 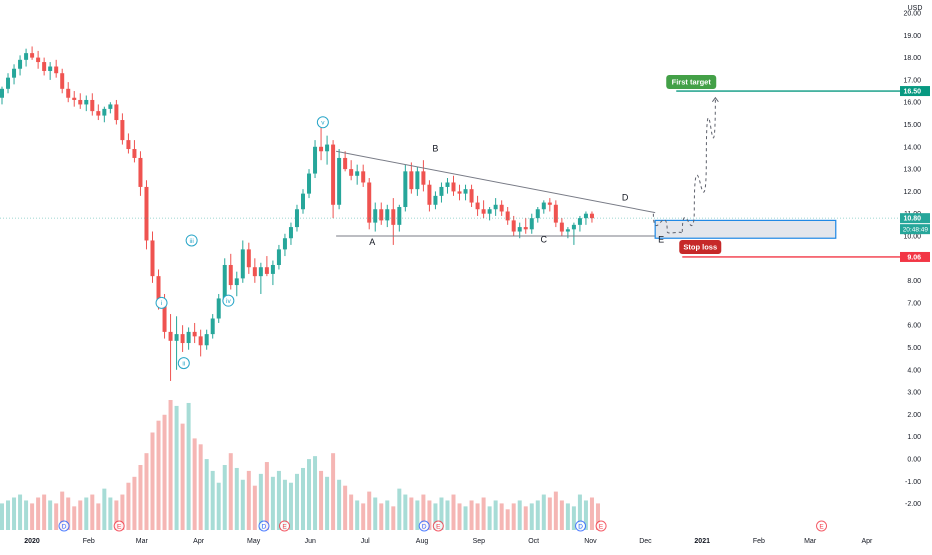 I want to click on wave-label: v, so click(x=322, y=122).